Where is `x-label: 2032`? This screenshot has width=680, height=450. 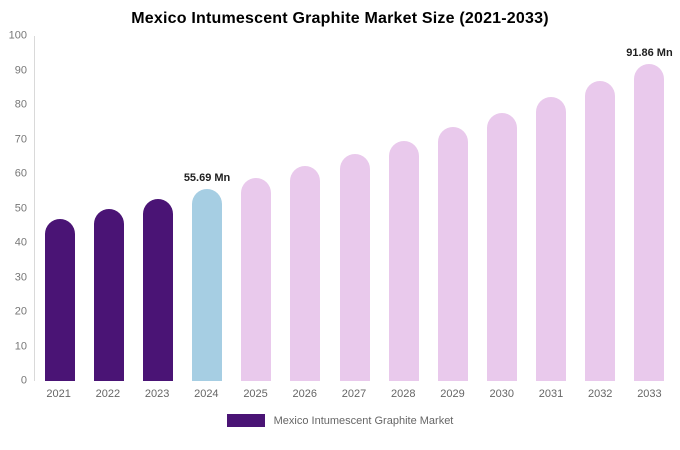
x-label: 2032 is located at coordinates (600, 394).